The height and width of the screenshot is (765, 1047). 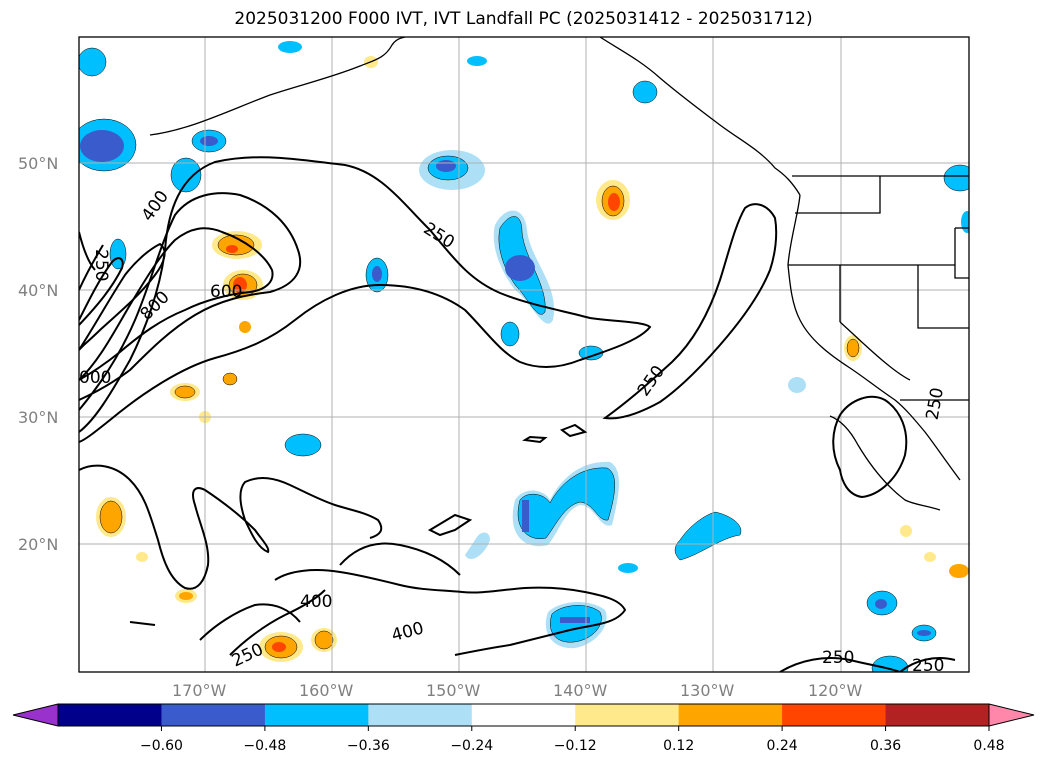 What do you see at coordinates (95, 378) in the screenshot?
I see `contour-label: 000` at bounding box center [95, 378].